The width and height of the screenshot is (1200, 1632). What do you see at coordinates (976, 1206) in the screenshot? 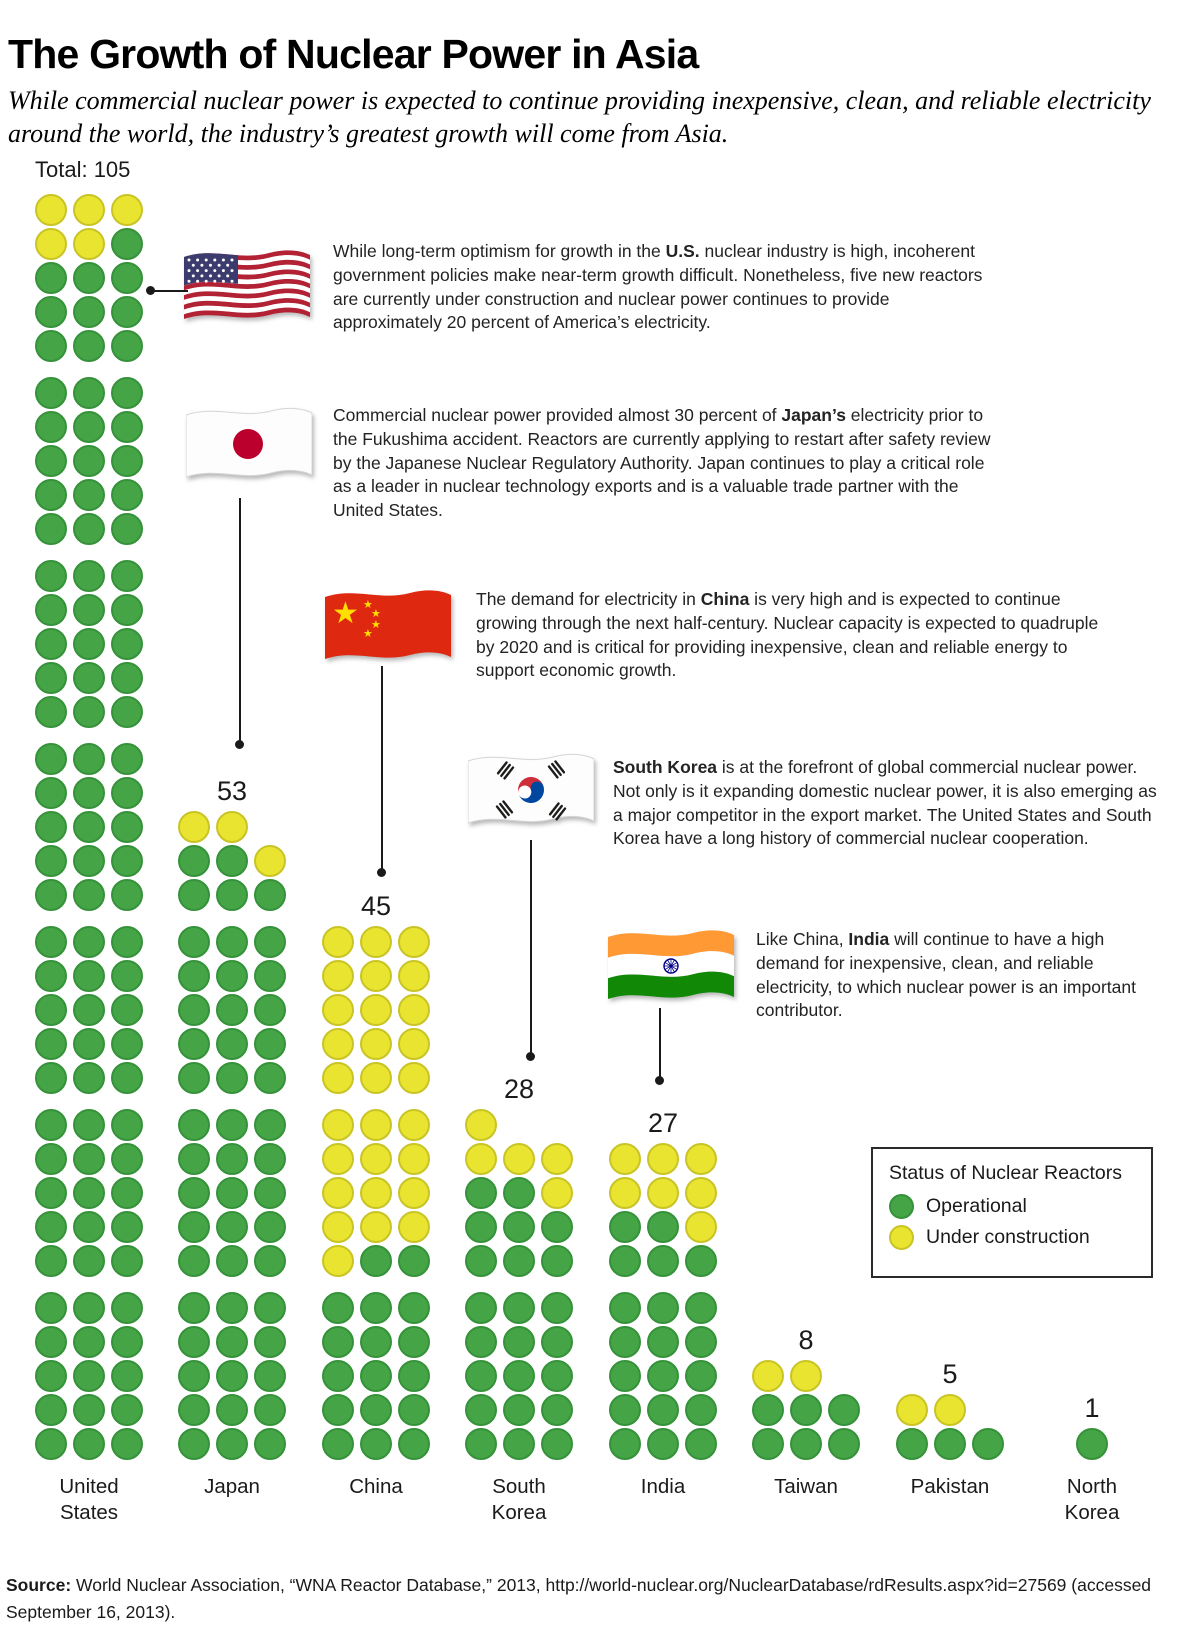
I see `legend-item-label: Operational` at bounding box center [976, 1206].